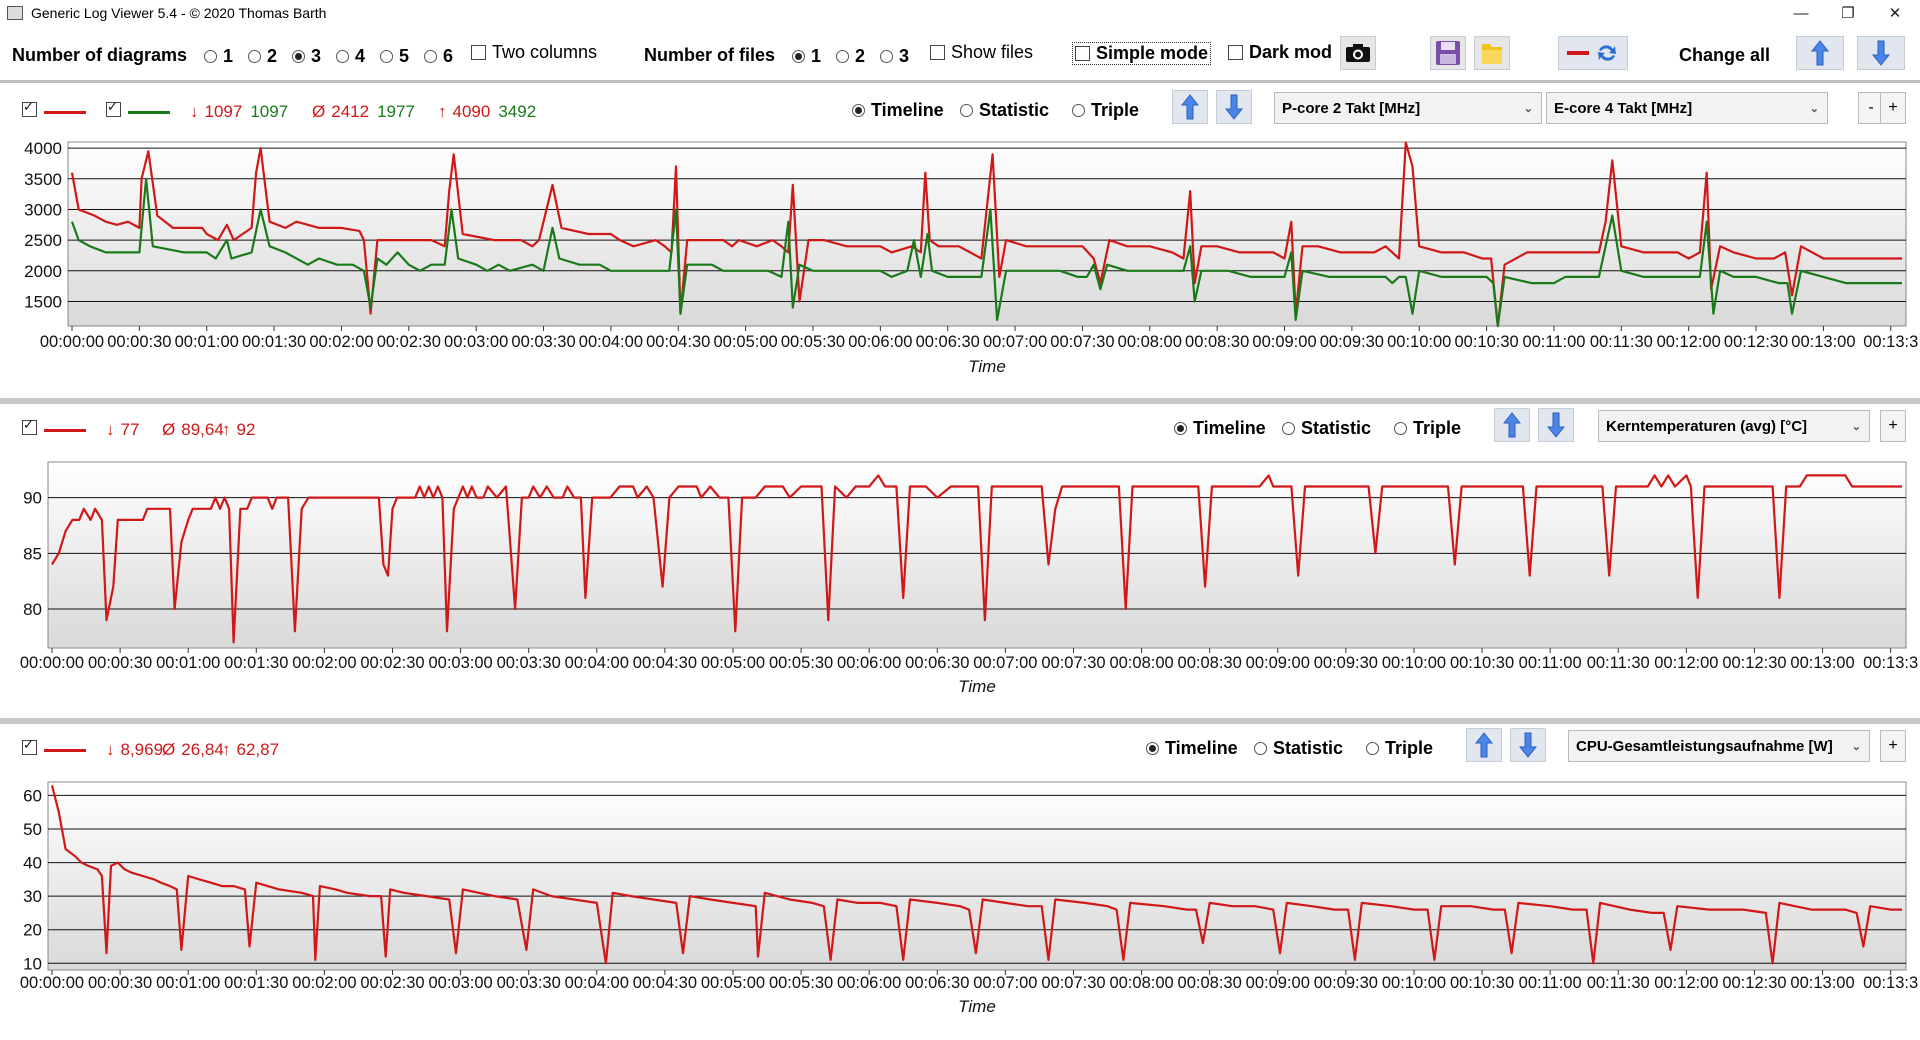 The width and height of the screenshot is (1920, 1040). I want to click on arrow-down-icon, so click(1234, 107).